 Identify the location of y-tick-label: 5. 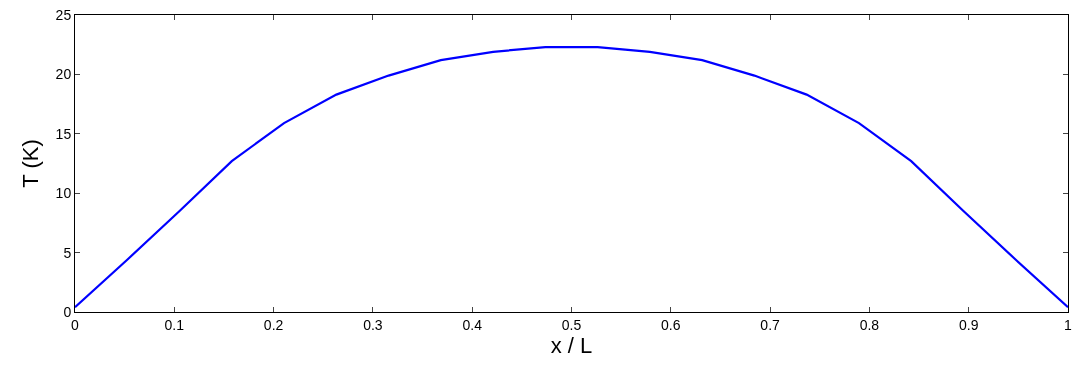
(67, 252).